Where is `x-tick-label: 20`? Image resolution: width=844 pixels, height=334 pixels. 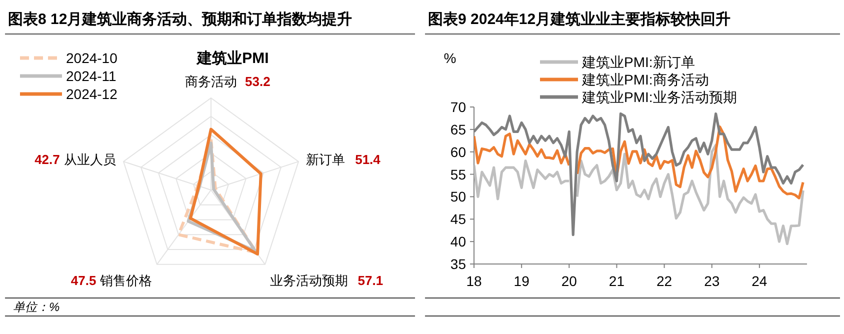
x-tick-label: 20 is located at coordinates (569, 281).